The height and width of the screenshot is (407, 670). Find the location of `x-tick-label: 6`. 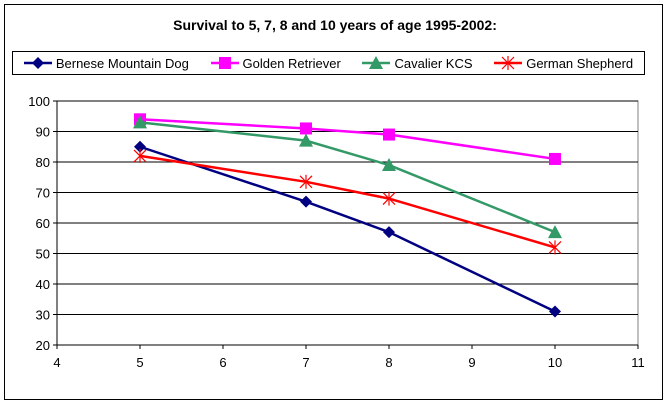

x-tick-label: 6 is located at coordinates (222, 362).